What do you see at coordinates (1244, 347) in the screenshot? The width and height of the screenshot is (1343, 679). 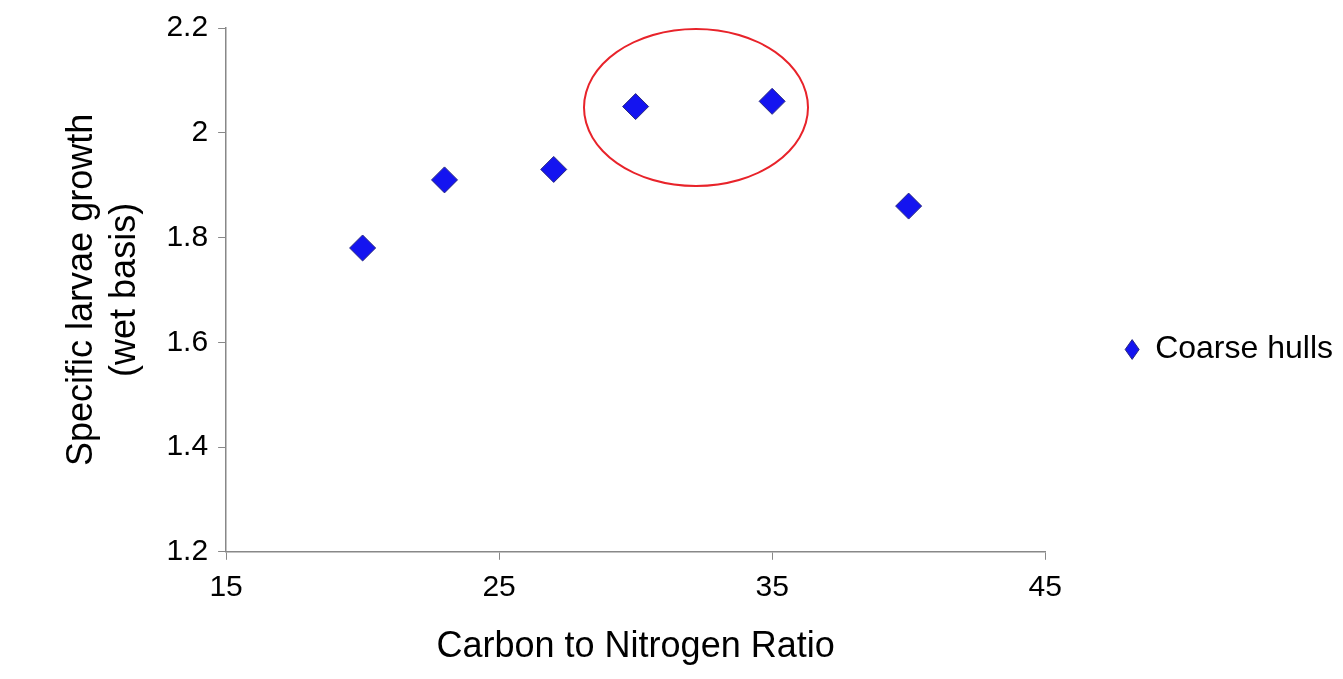 I see `legend-label: Coarse hulls` at bounding box center [1244, 347].